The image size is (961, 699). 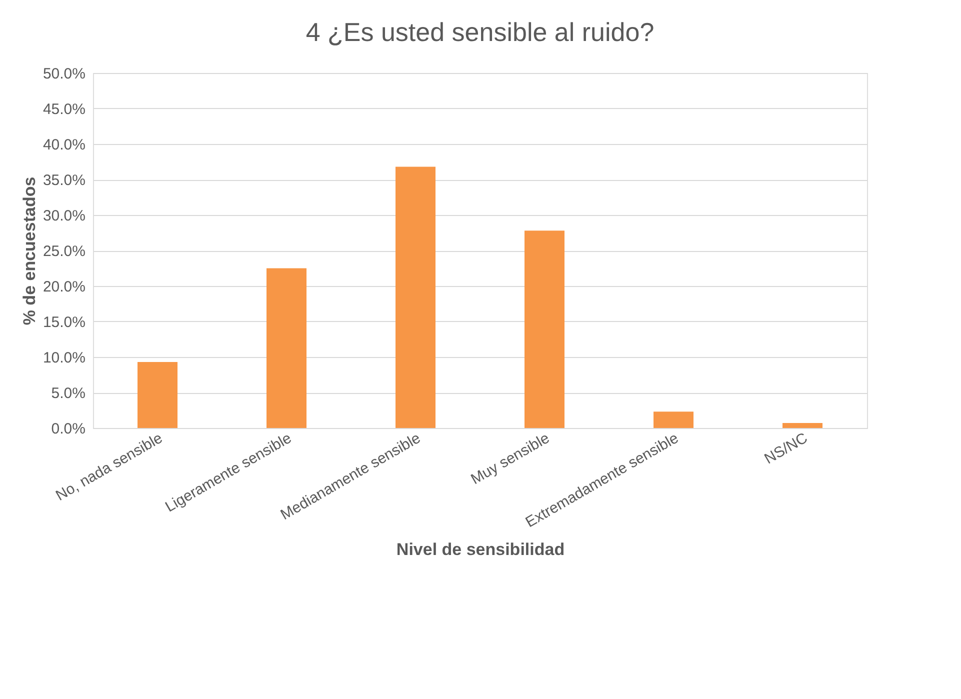 I want to click on y-tick-label: 5.0%, so click(x=68, y=393).